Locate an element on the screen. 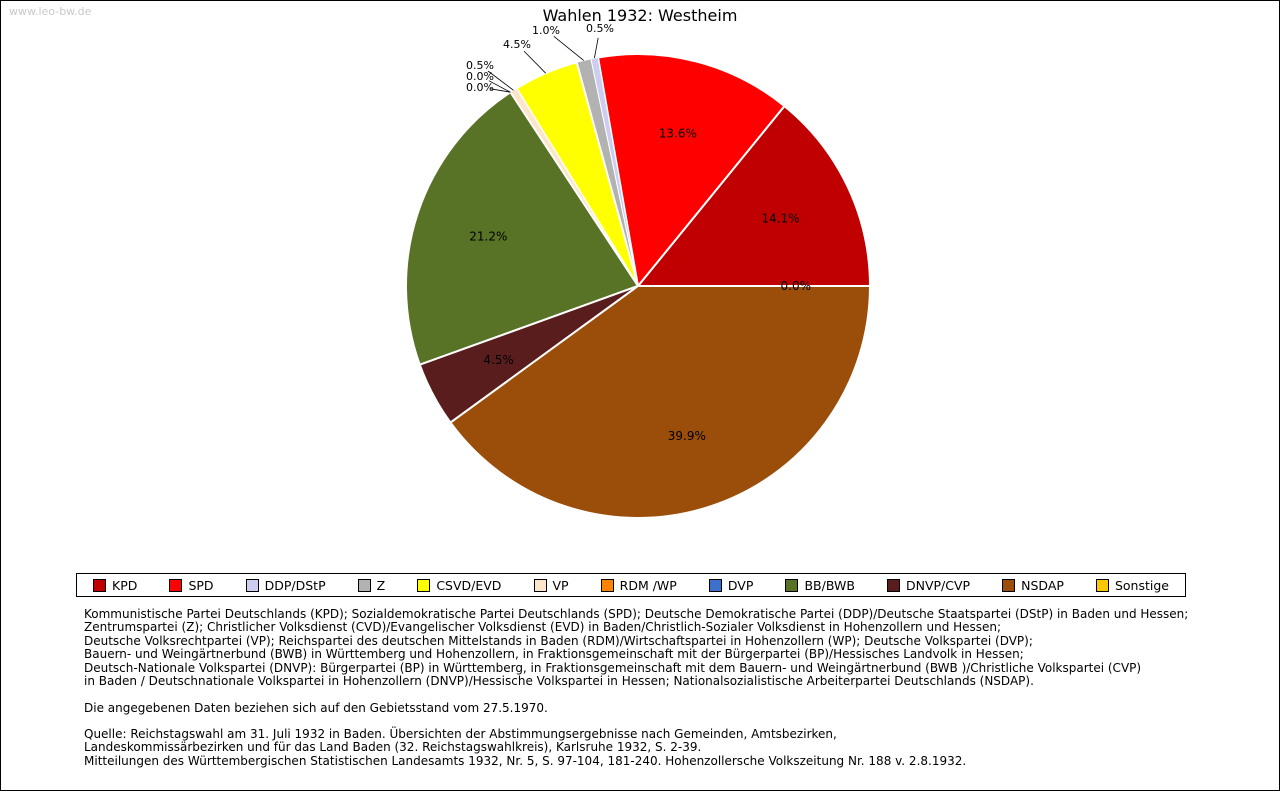  pie-slice-bb-bwb is located at coordinates (522, 228).